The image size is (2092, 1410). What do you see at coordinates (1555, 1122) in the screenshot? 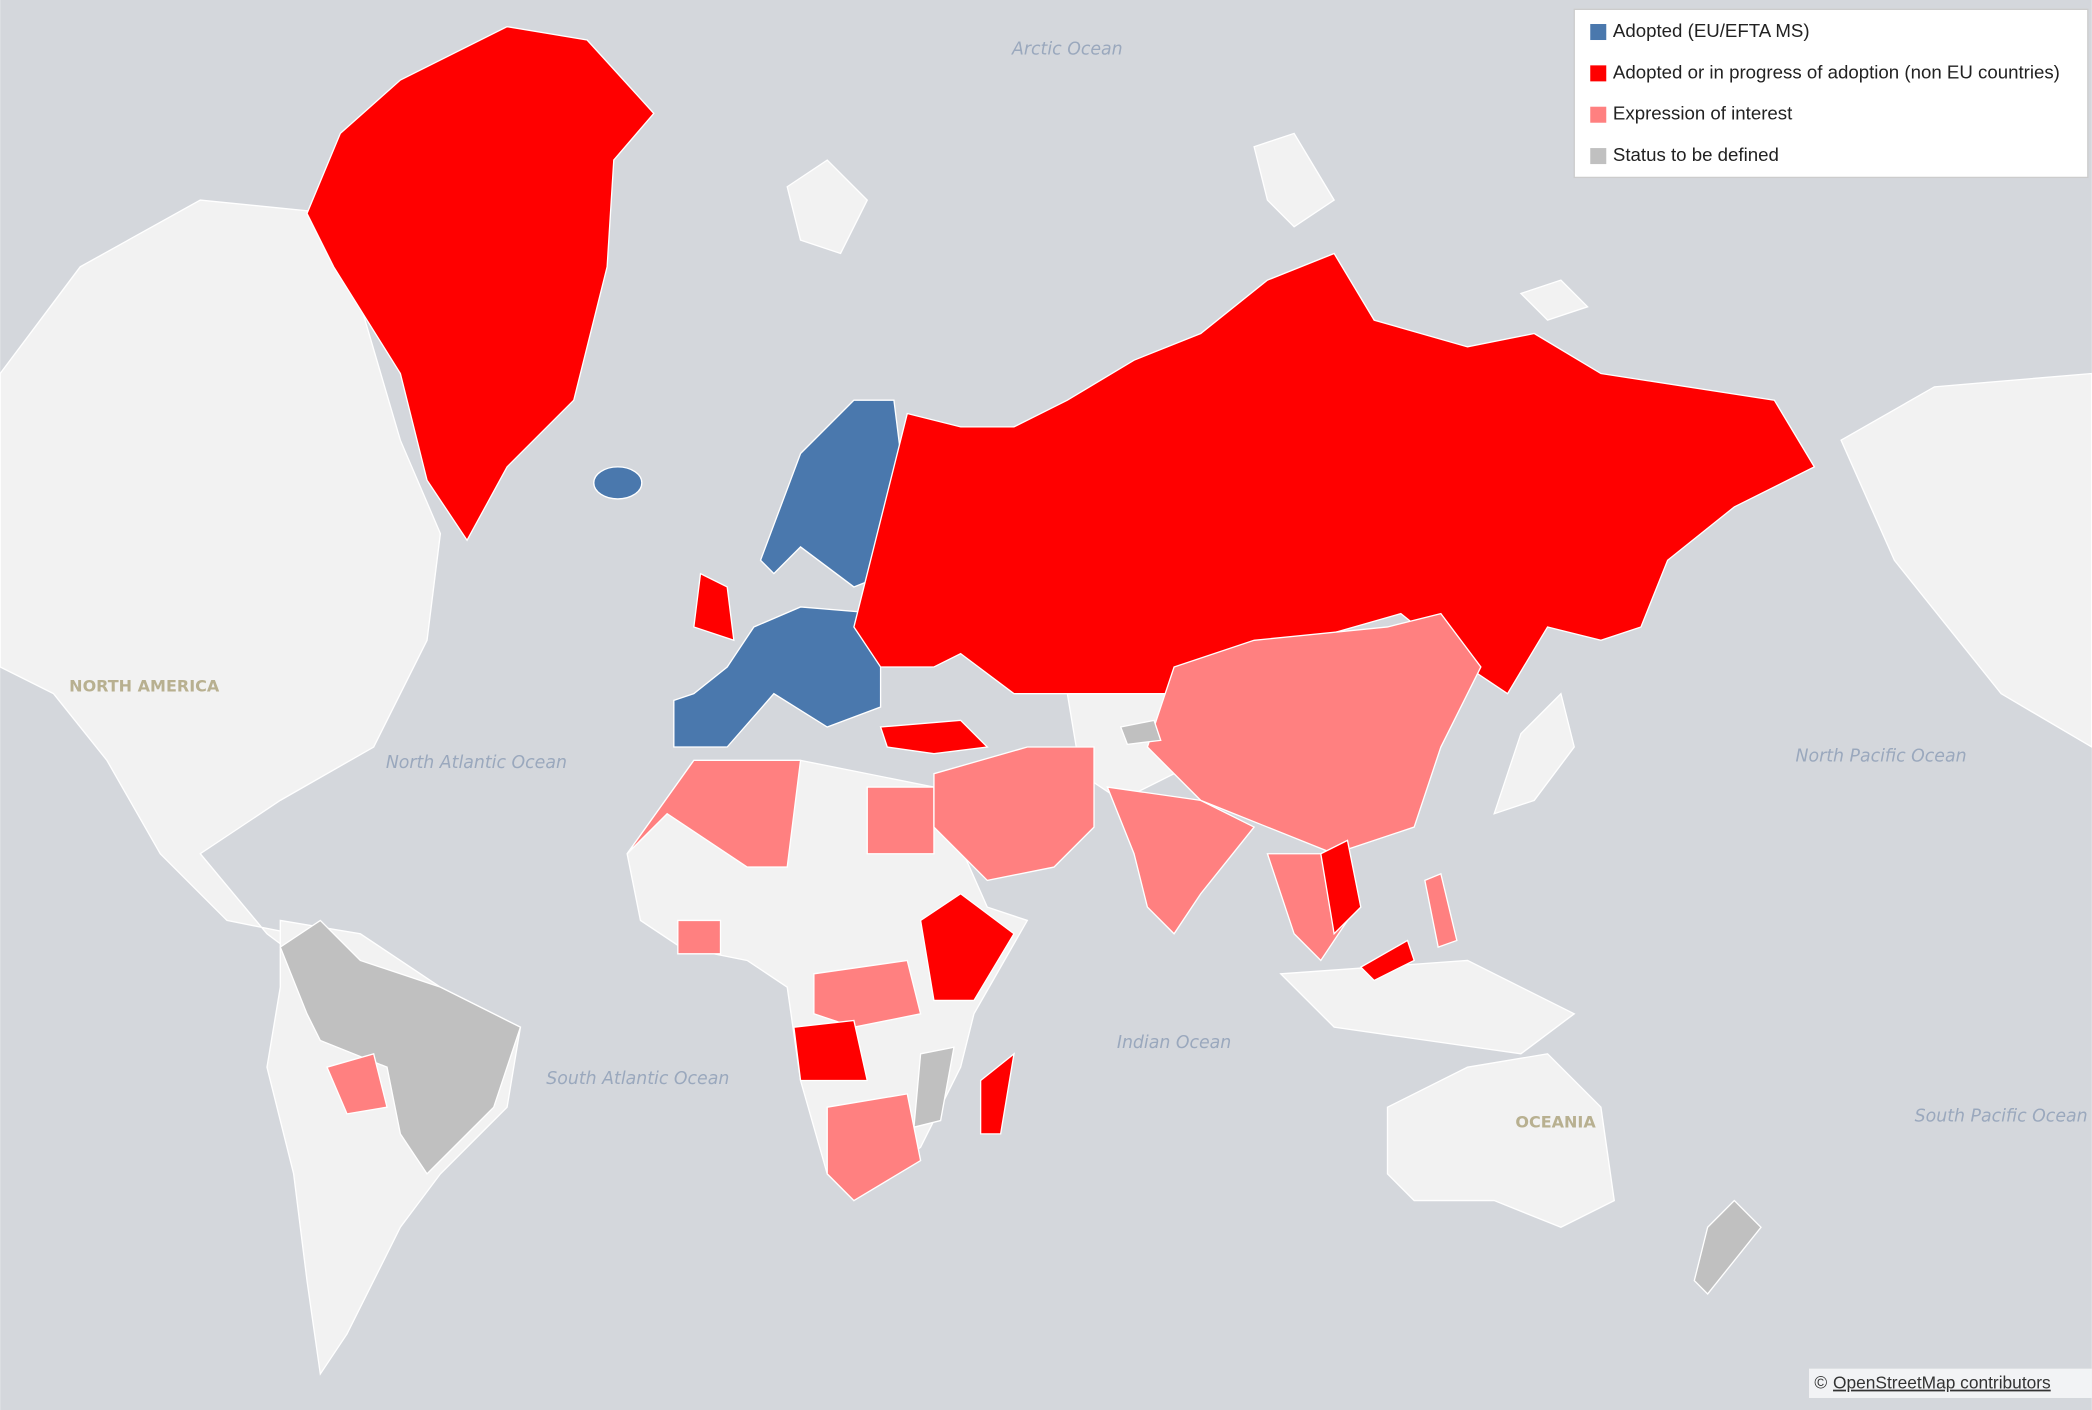
I see `continent-label: OCEANIA` at bounding box center [1555, 1122].